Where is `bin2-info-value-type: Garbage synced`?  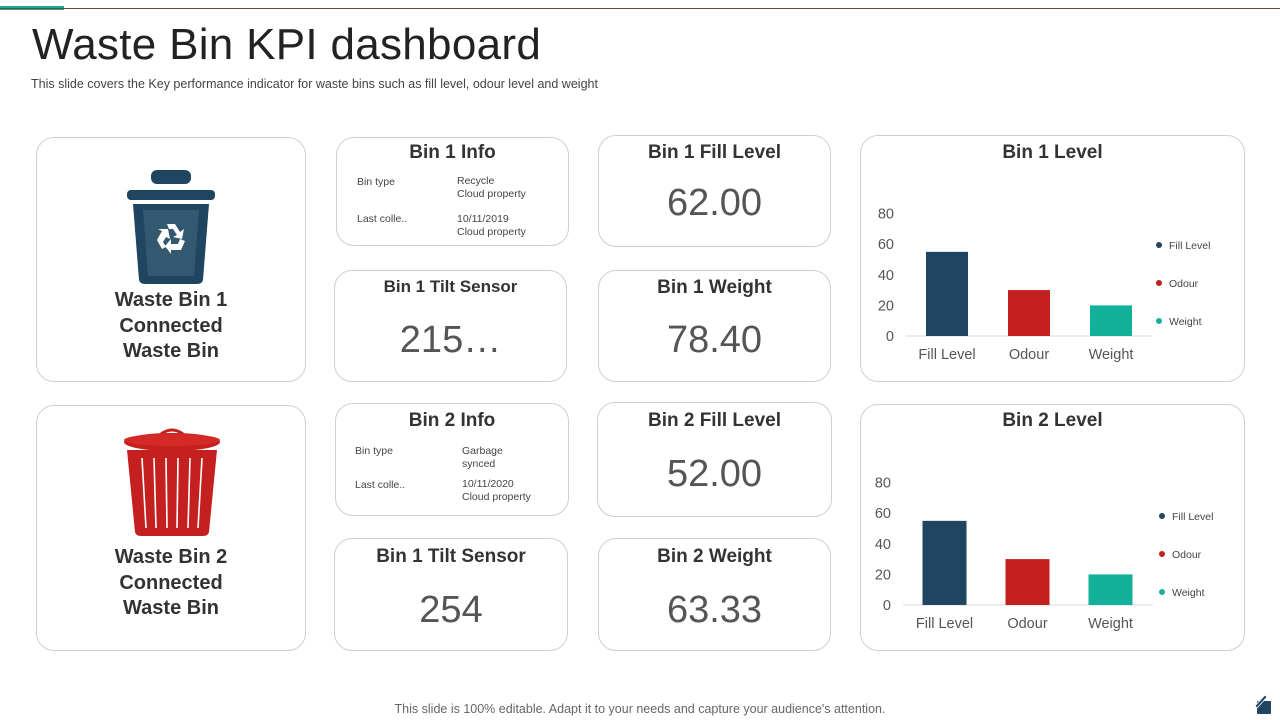
bin2-info-value-type: Garbage synced is located at coordinates (482, 458).